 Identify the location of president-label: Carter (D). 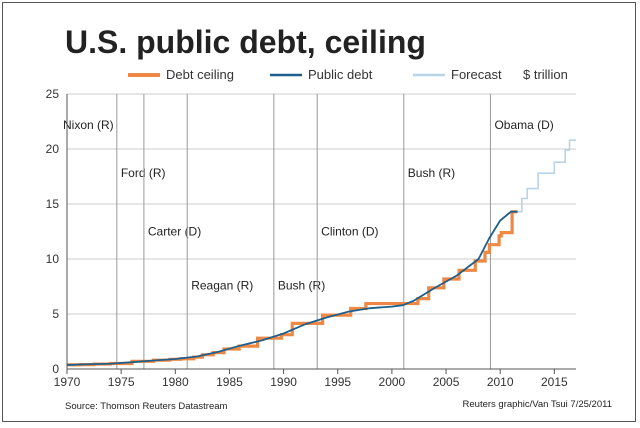
(174, 232).